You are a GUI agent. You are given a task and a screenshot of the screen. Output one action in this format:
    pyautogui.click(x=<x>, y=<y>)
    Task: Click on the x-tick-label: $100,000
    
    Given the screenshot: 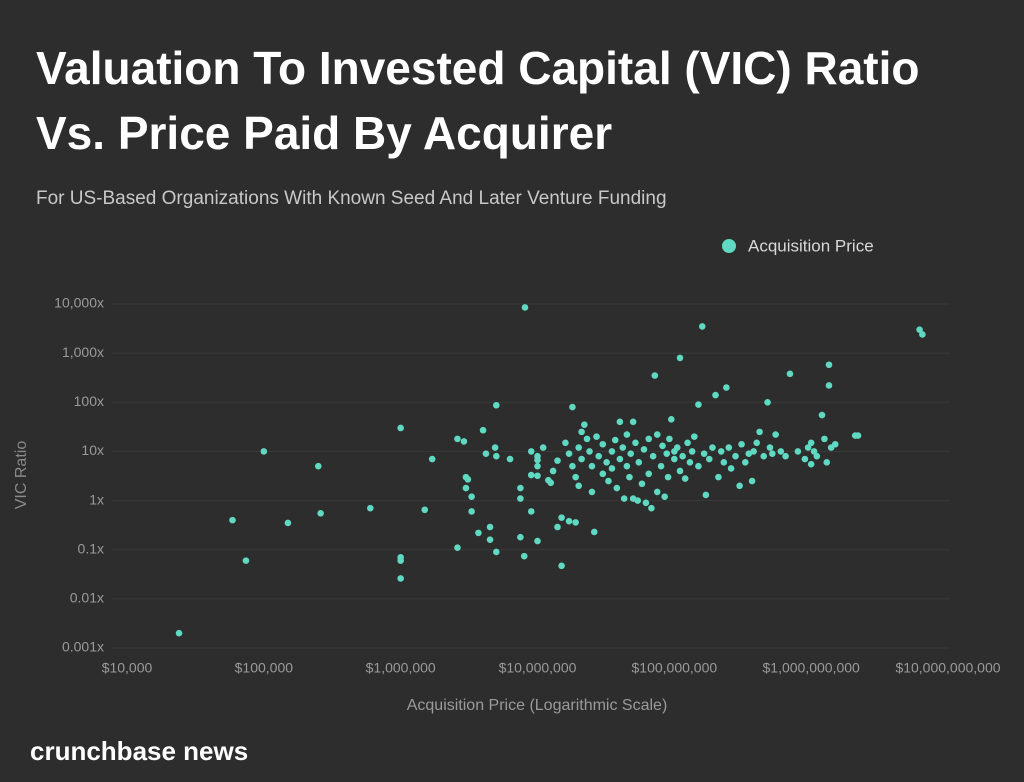 What is the action you would take?
    pyautogui.click(x=264, y=668)
    